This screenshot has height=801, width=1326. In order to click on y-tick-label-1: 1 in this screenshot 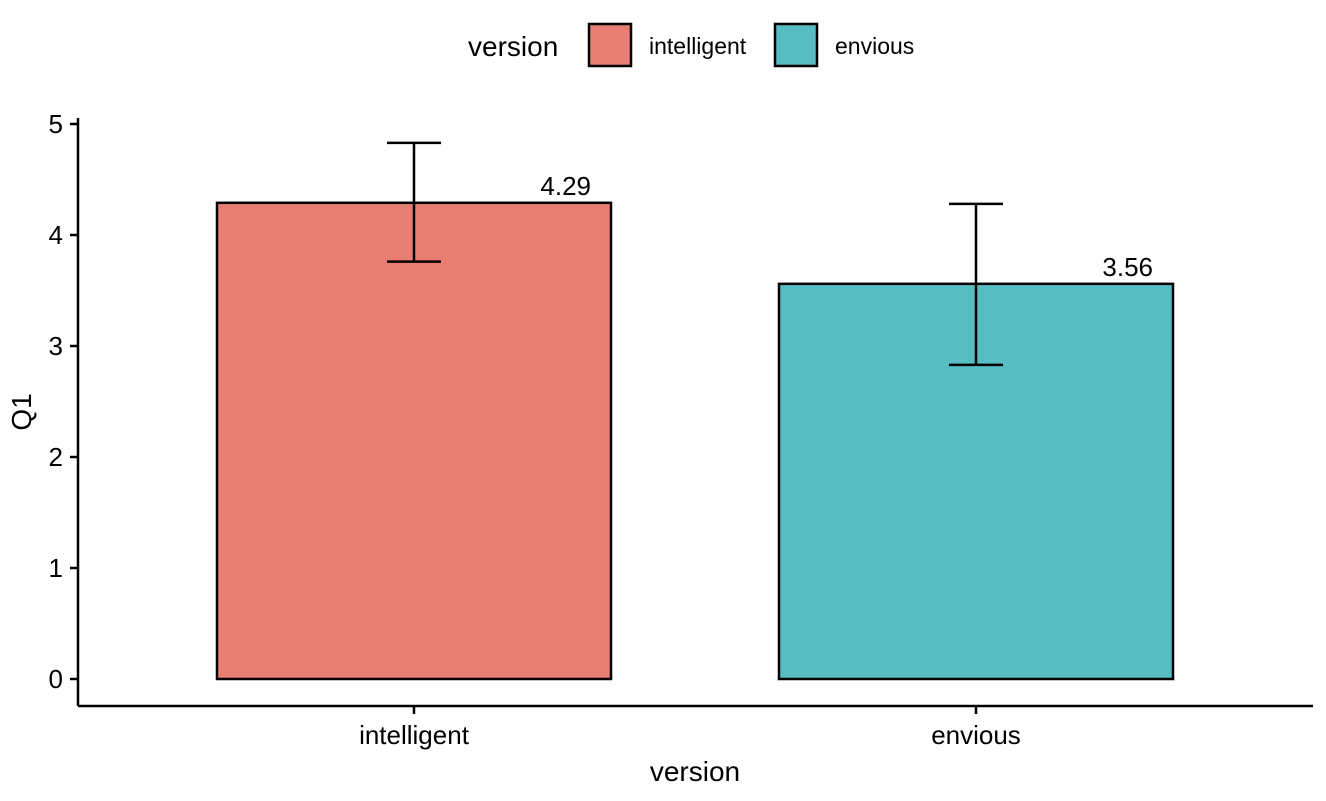, I will do `click(56, 568)`.